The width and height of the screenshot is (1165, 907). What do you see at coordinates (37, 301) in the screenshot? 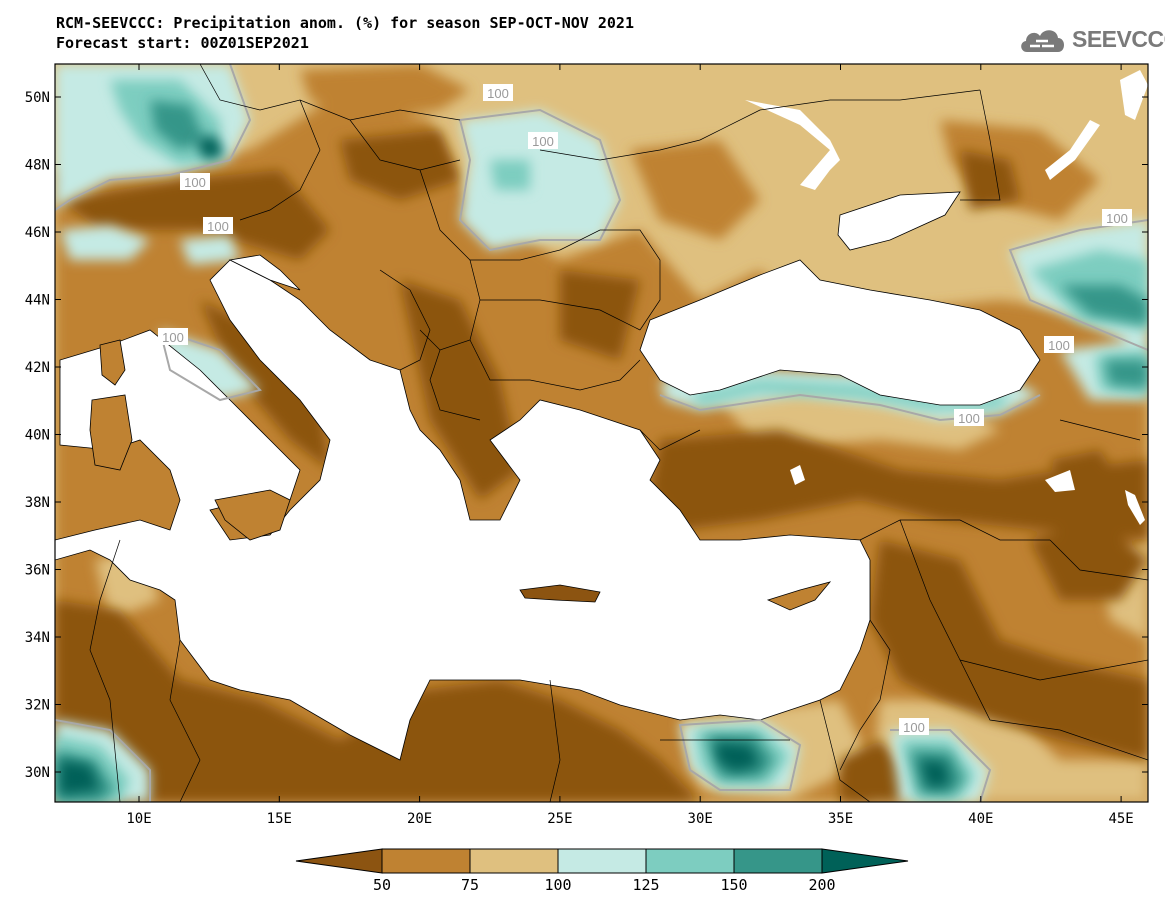
I see `lat-tick-label: 44N` at bounding box center [37, 301].